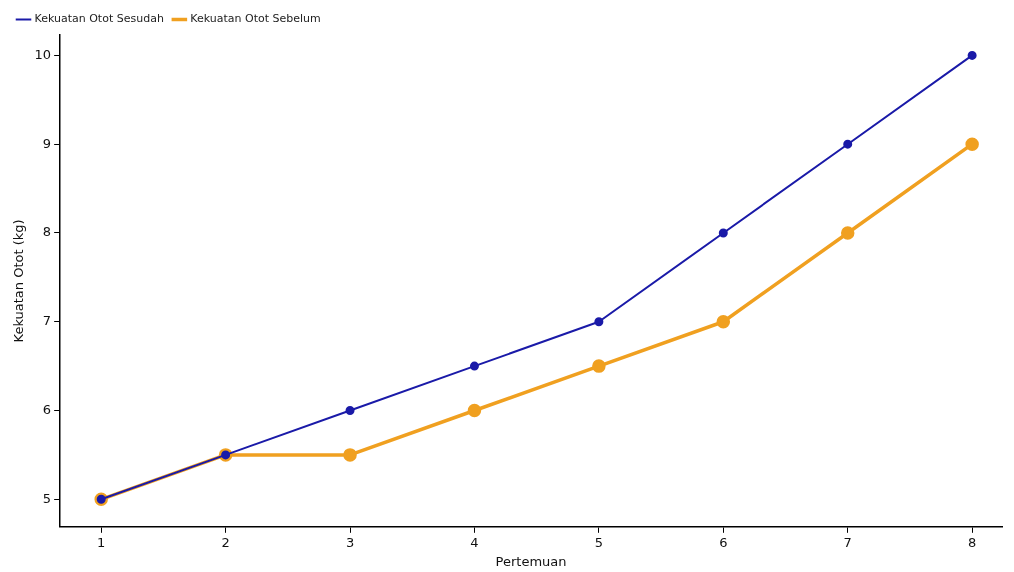 The width and height of the screenshot is (1014, 572). What do you see at coordinates (972, 542) in the screenshot?
I see `x-tick-label: 8` at bounding box center [972, 542].